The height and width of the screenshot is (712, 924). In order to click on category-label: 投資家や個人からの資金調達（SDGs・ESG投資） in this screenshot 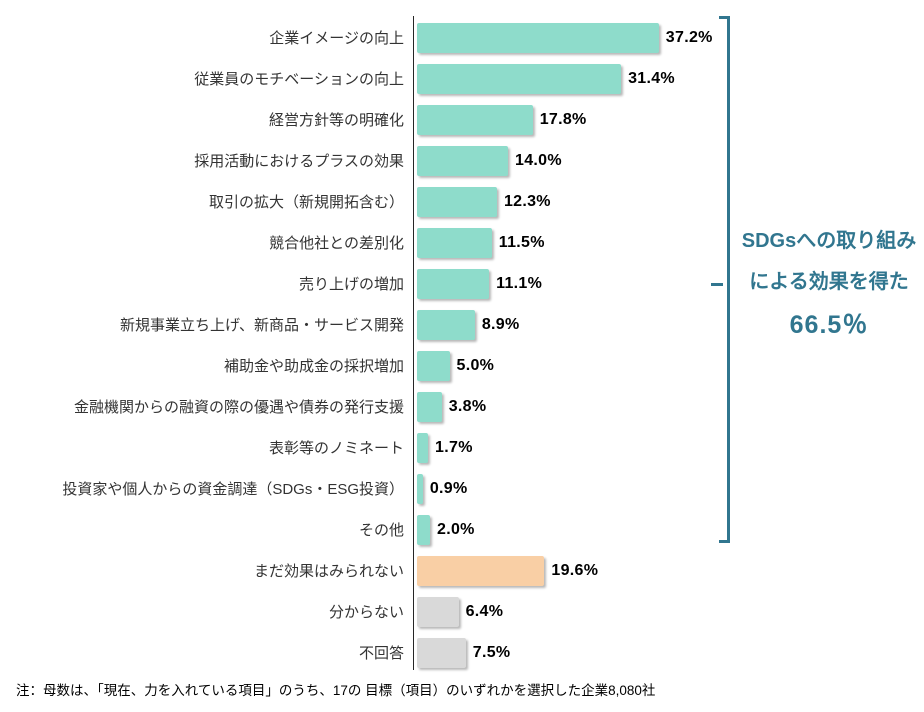, I will do `click(233, 489)`.